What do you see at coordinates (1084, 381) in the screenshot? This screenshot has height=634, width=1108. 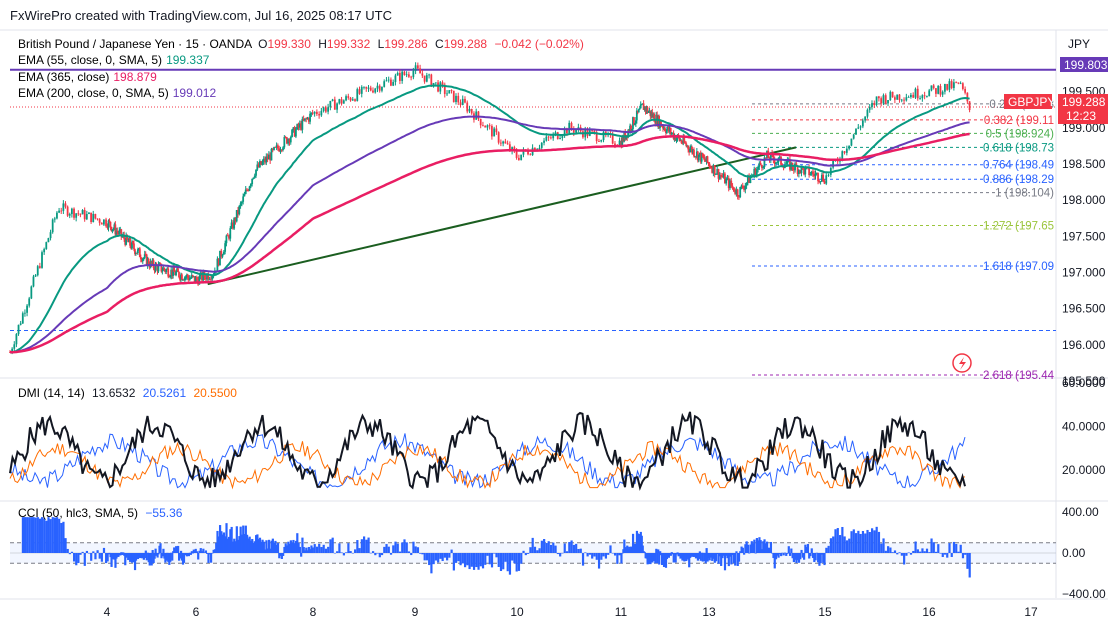 I see `price-tick-label: 195.500` at bounding box center [1084, 381].